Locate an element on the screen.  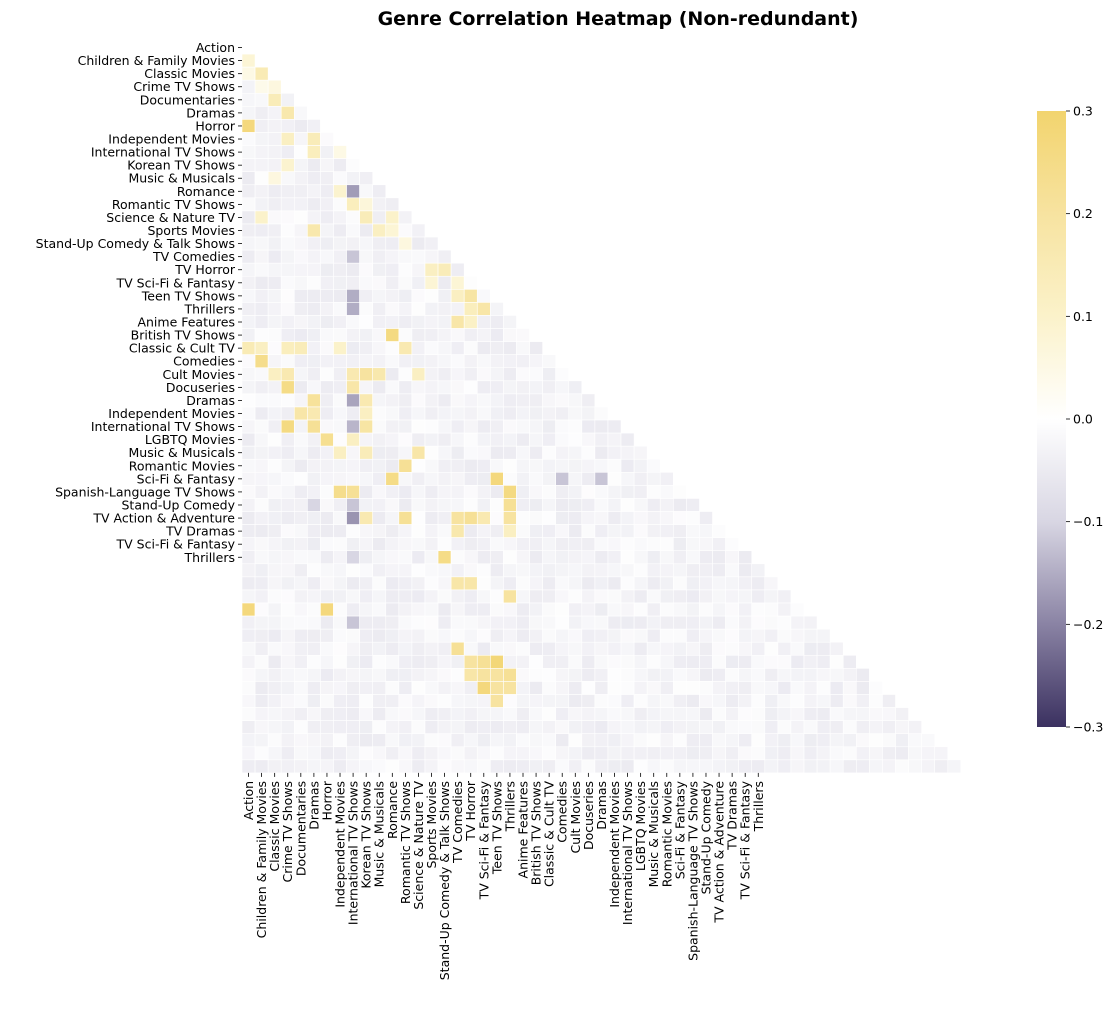
x-tick-label: Science & Nature TV is located at coordinates (418, 844).